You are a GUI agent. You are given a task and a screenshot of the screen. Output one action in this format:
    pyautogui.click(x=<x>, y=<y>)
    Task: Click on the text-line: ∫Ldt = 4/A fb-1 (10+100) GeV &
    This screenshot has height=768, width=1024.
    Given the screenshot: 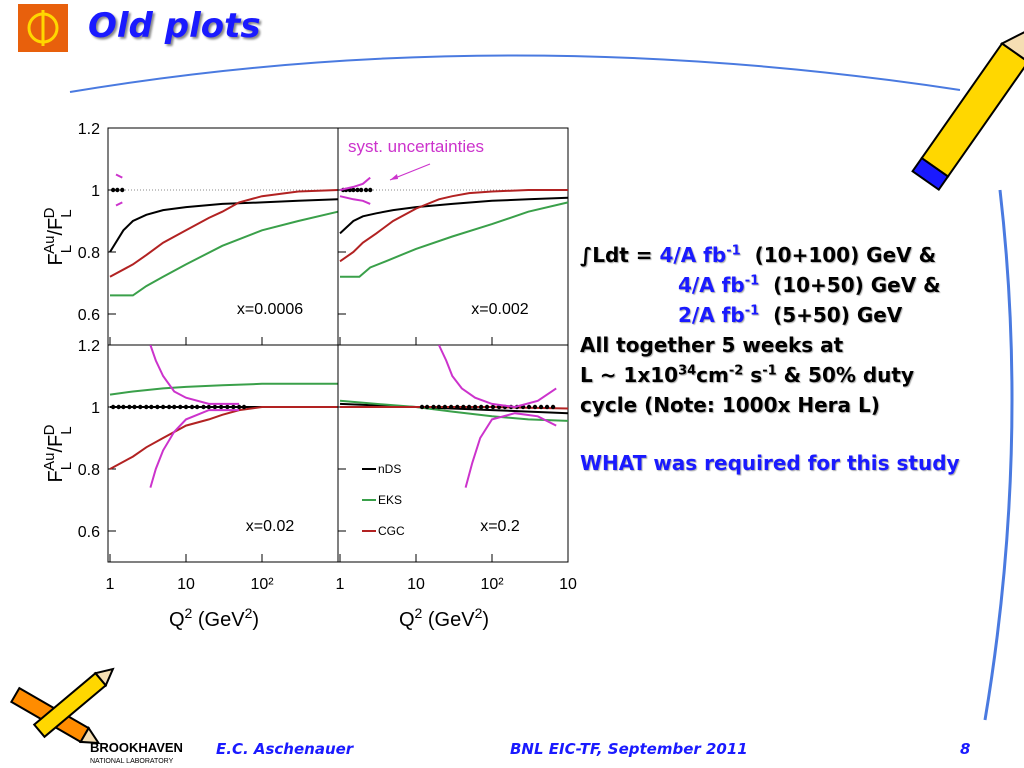 What is the action you would take?
    pyautogui.click(x=770, y=255)
    